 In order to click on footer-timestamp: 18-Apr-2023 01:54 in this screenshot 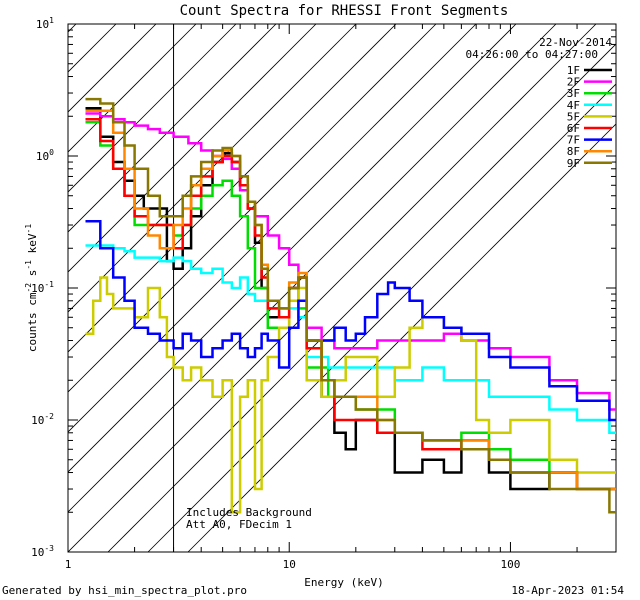, I will do `click(567, 590)`.